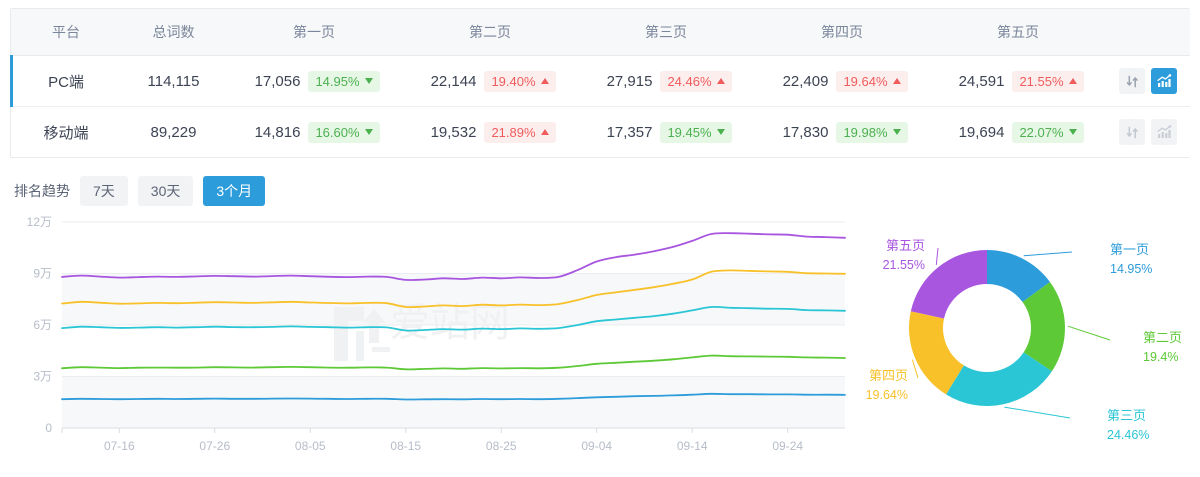 This screenshot has height=477, width=1200. What do you see at coordinates (872, 132) in the screenshot?
I see `page4-change-badge: 19.98%` at bounding box center [872, 132].